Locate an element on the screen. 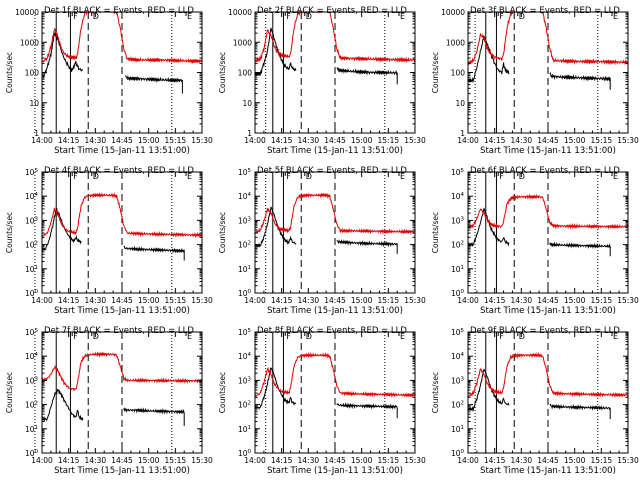  y-tick-label: 10 is located at coordinates (460, 103).